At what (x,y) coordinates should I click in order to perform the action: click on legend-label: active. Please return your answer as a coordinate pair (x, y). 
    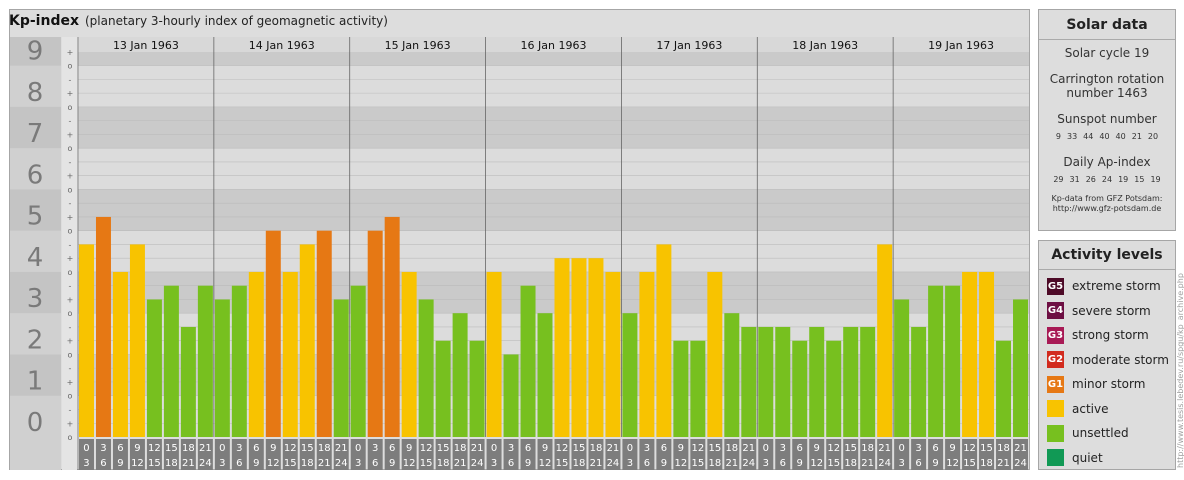
    Looking at the image, I should click on (1090, 408).